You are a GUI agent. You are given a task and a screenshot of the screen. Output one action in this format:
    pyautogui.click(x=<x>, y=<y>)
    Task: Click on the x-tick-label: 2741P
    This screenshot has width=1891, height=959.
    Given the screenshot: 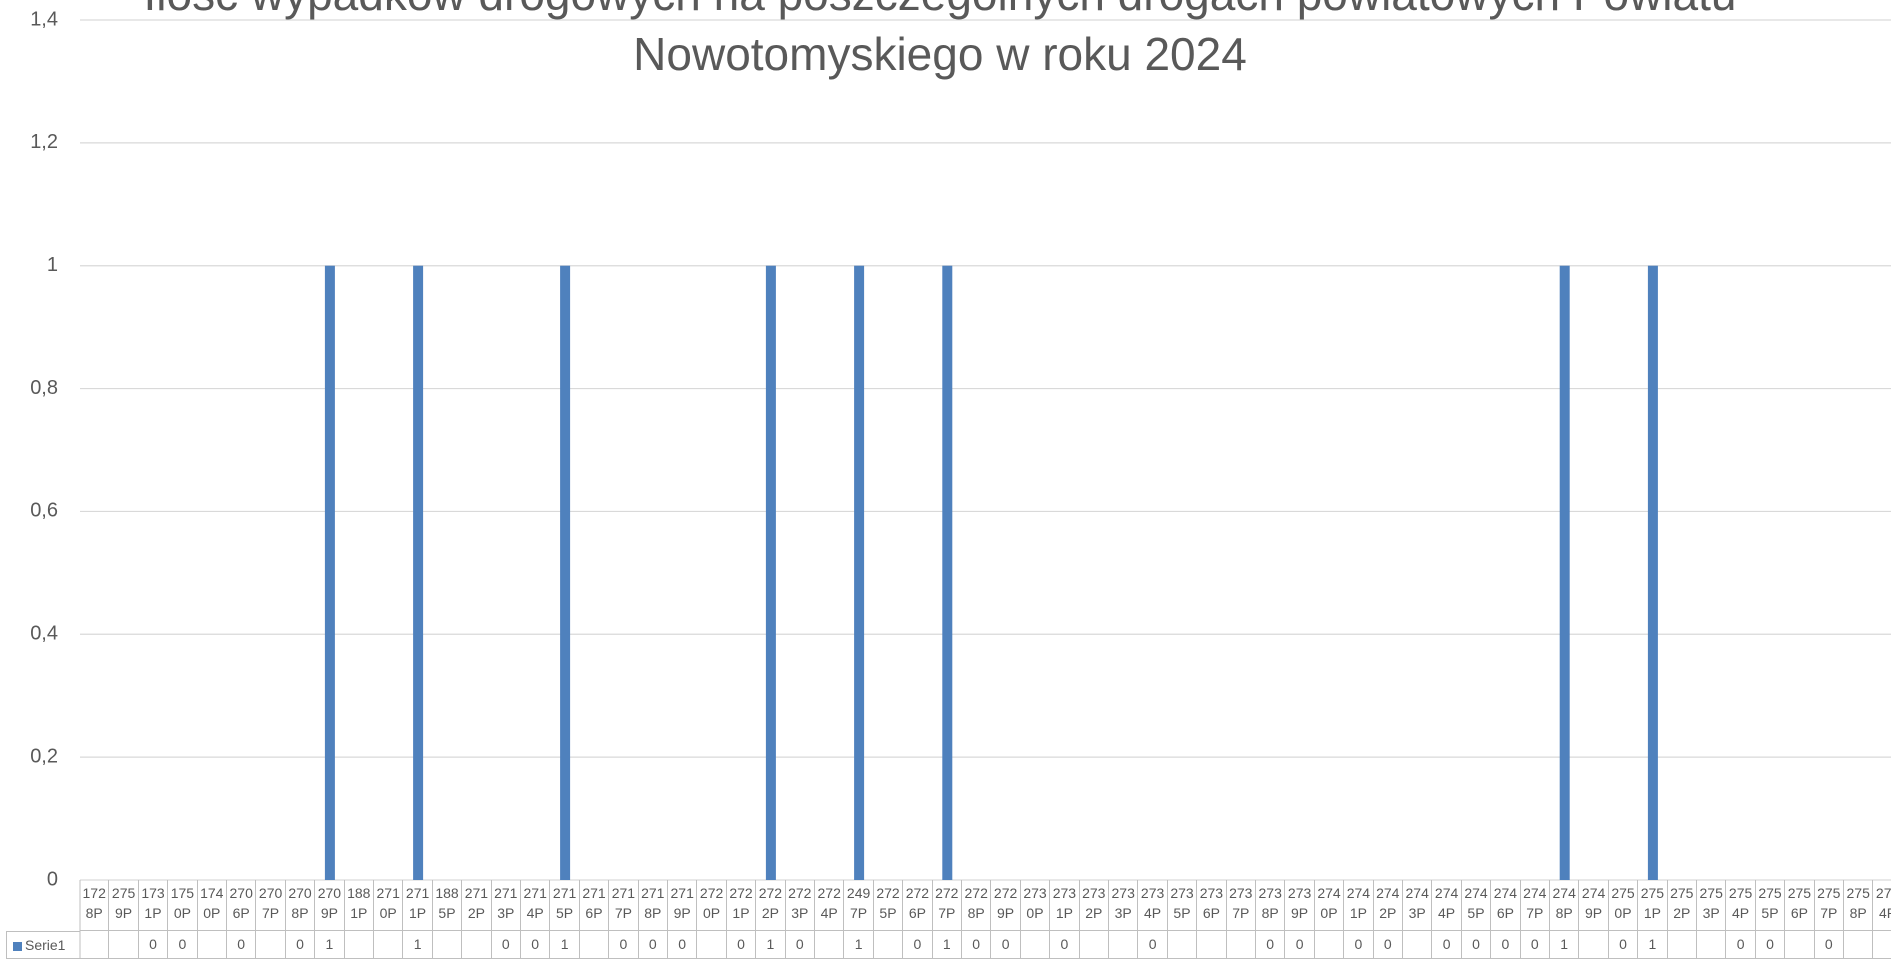 What is the action you would take?
    pyautogui.click(x=1359, y=905)
    